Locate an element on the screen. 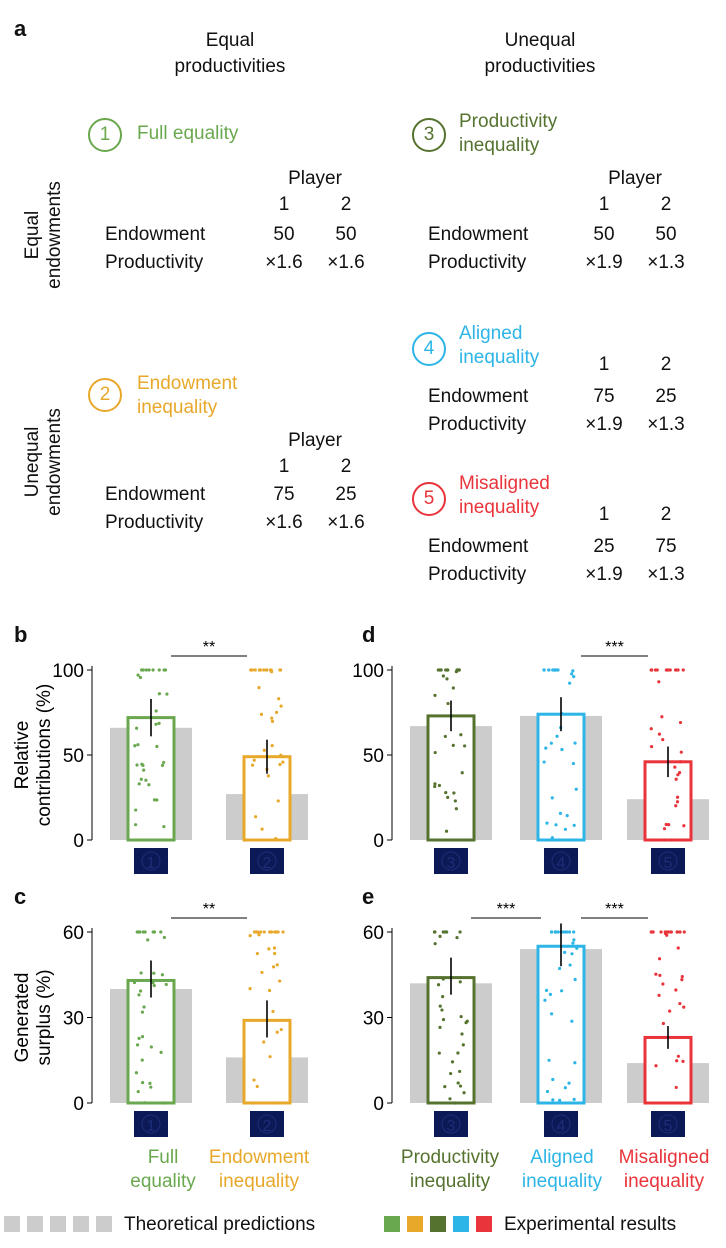 This screenshot has height=1248, width=726. scenario-5-productivity-p2: ×1.3 is located at coordinates (666, 574).